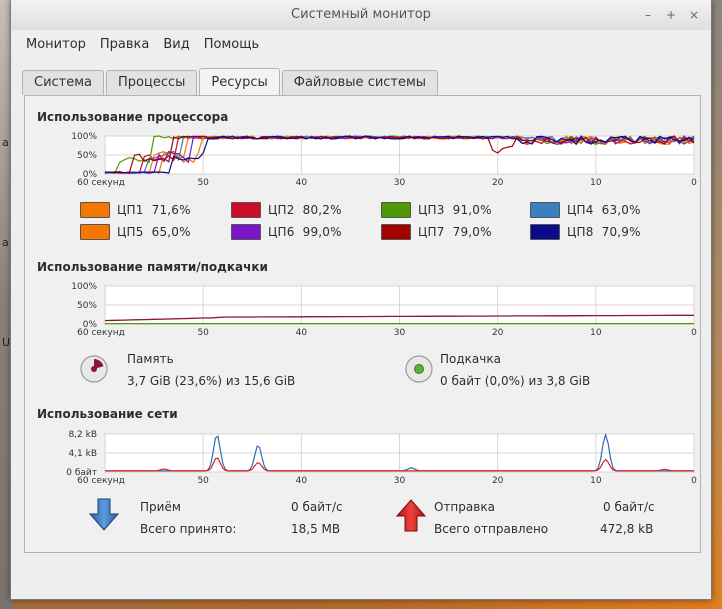  I want to click on net-x-tick: 60 секунд, so click(101, 481).